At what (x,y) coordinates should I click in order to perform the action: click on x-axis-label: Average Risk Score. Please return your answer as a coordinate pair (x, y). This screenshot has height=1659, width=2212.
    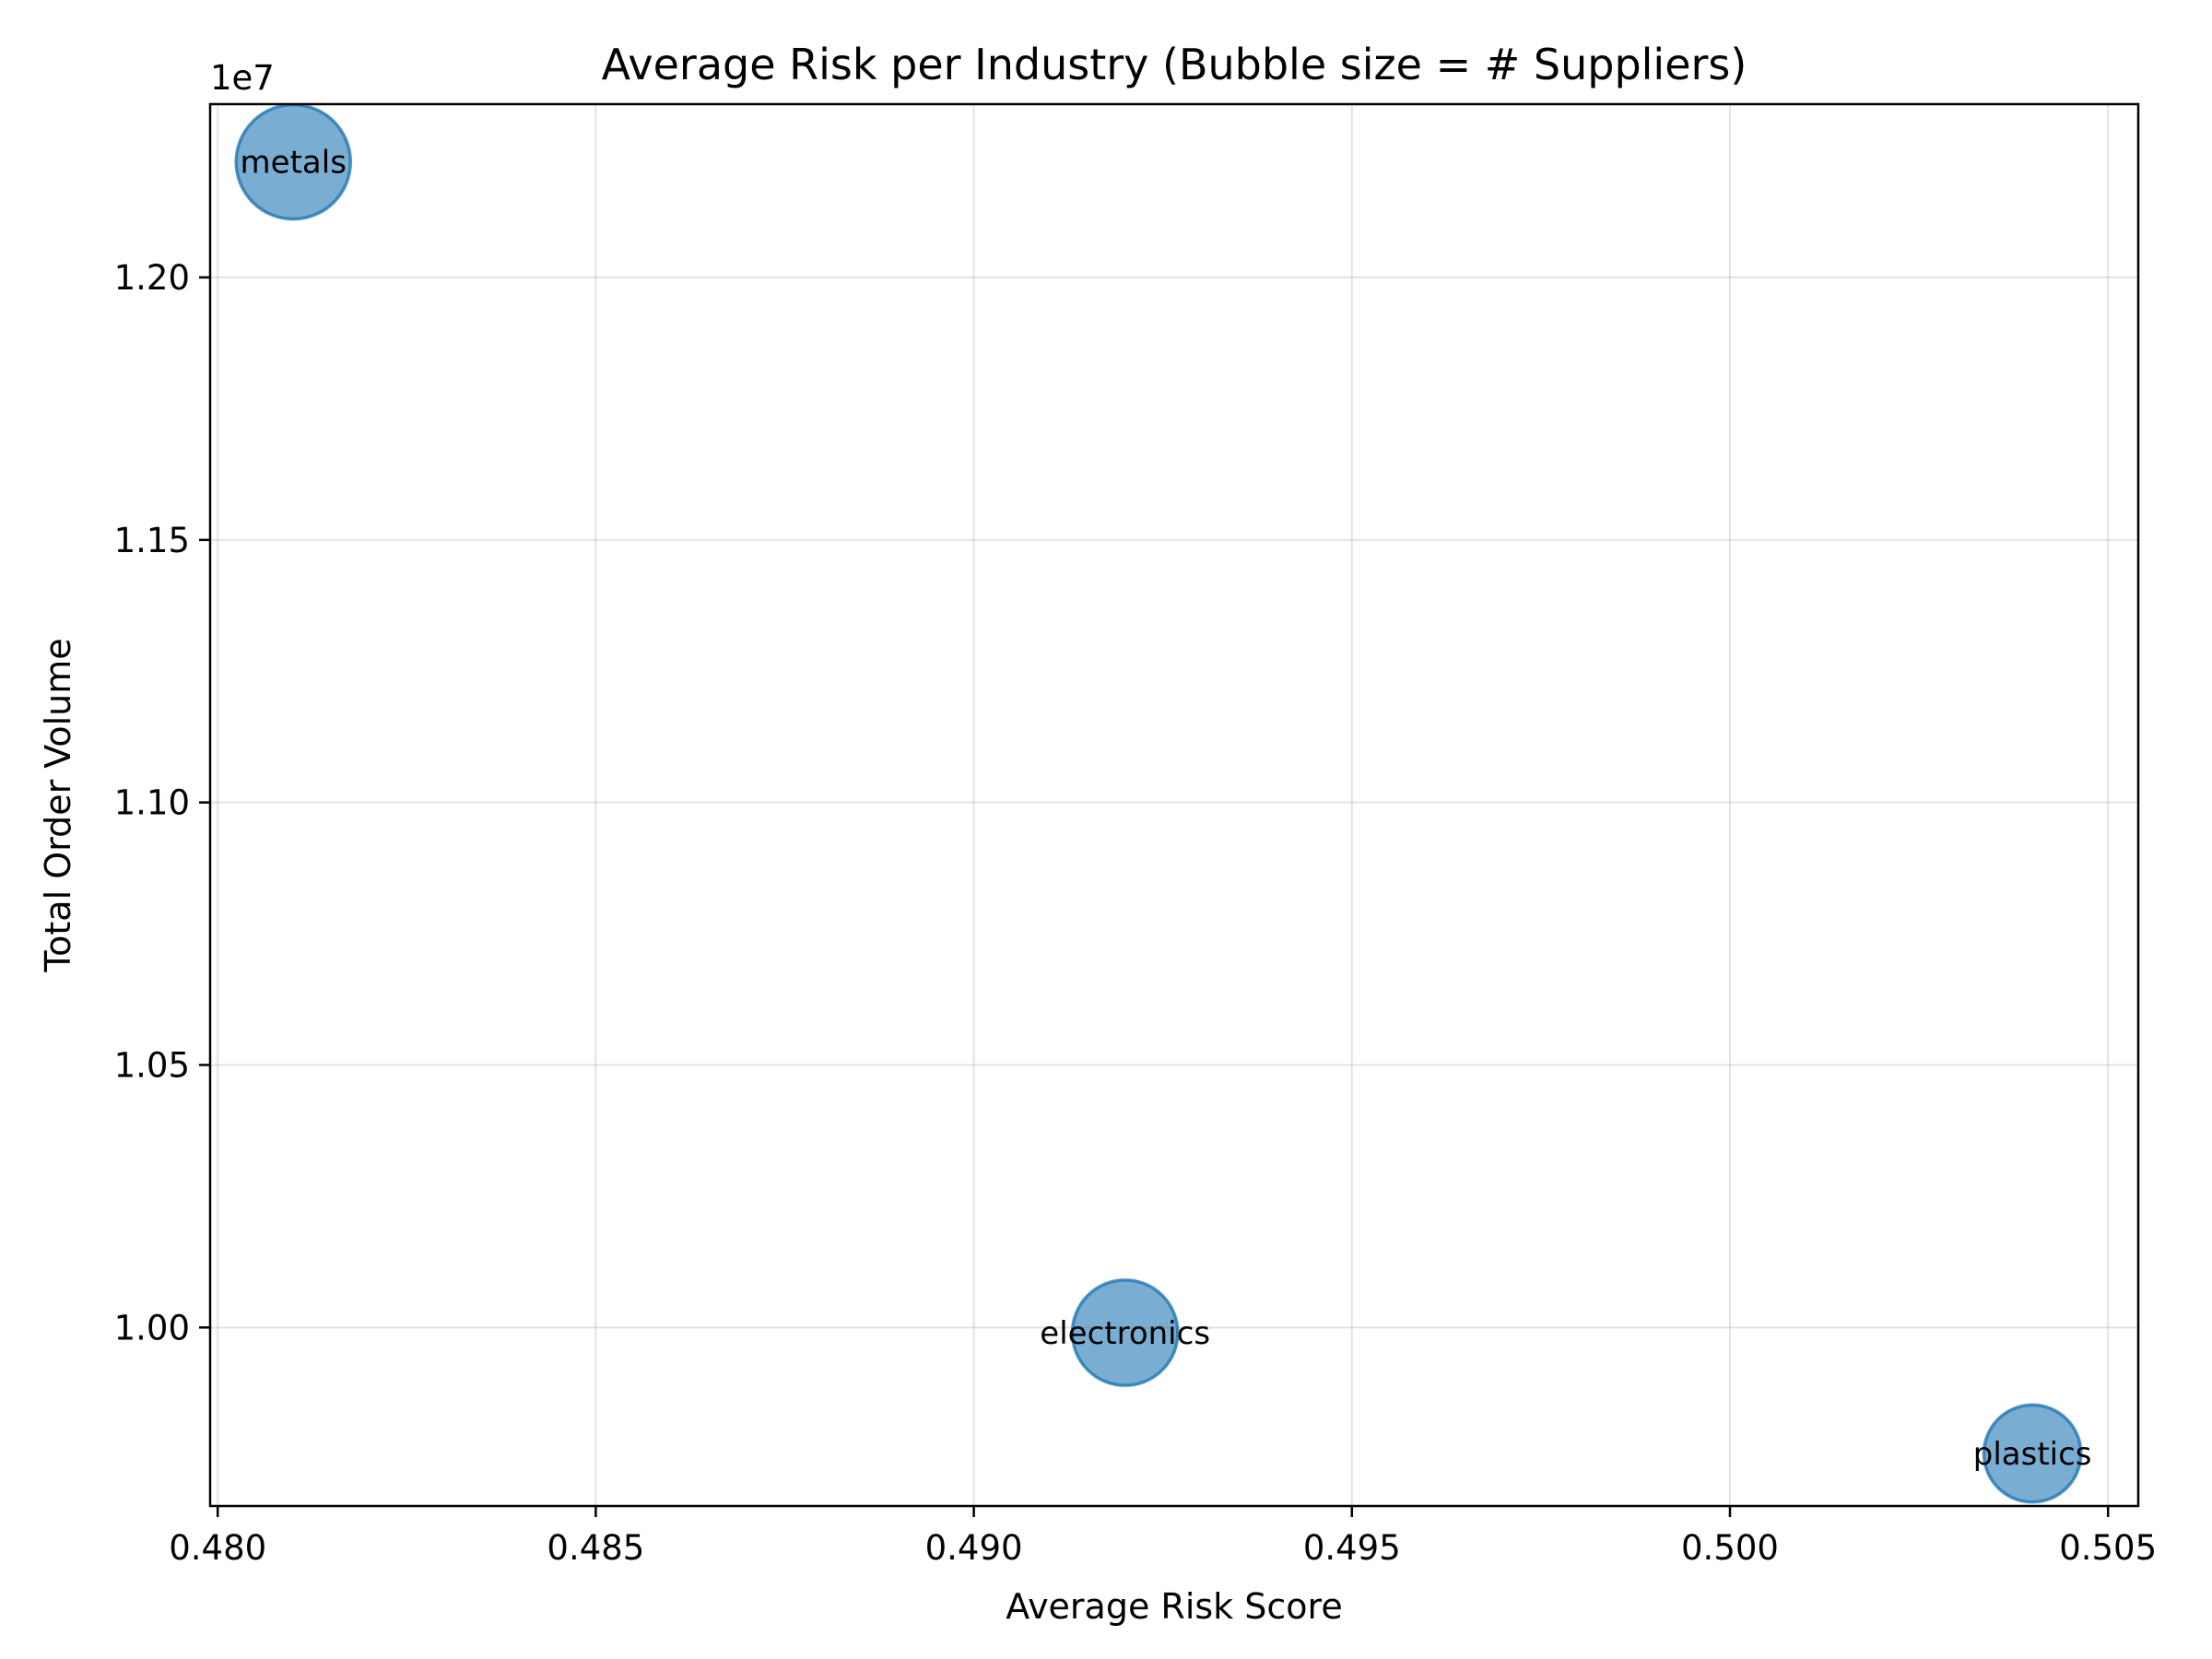
    Looking at the image, I should click on (1174, 1606).